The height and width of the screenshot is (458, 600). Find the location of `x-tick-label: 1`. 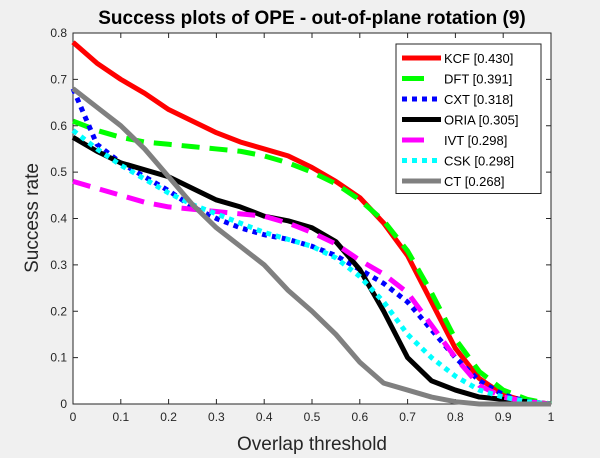

x-tick-label: 1 is located at coordinates (551, 417).